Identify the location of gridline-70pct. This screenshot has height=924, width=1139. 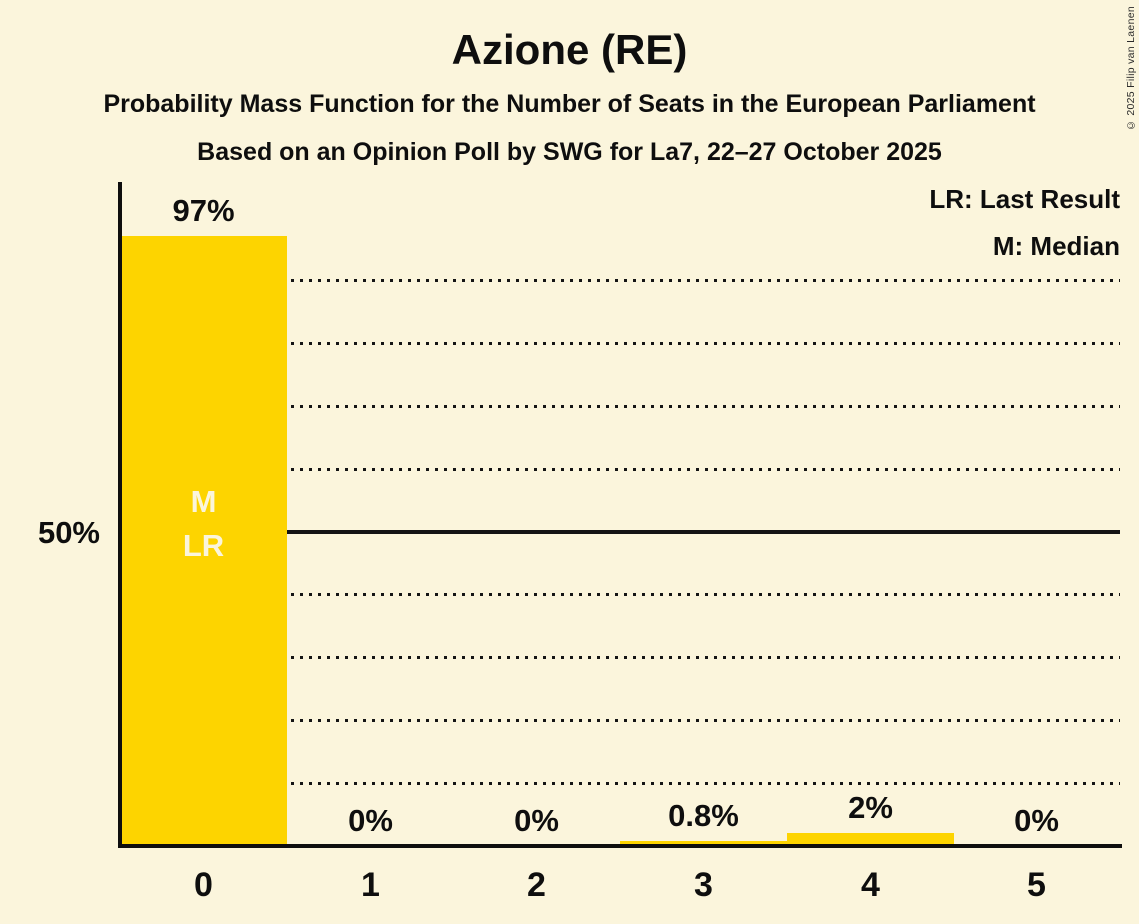
(620, 406).